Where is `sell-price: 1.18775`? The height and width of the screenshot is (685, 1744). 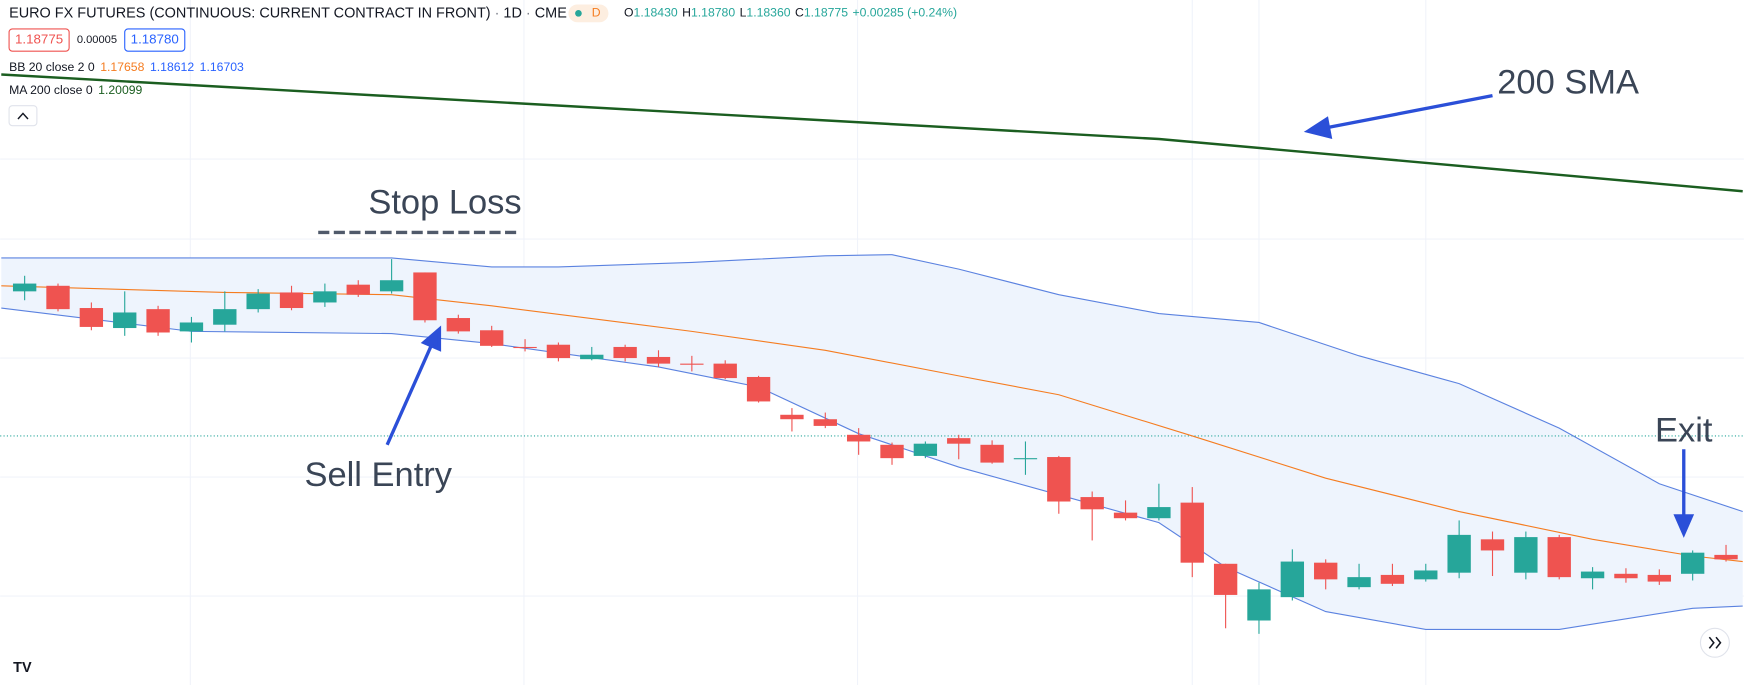
sell-price: 1.18775 is located at coordinates (39, 39).